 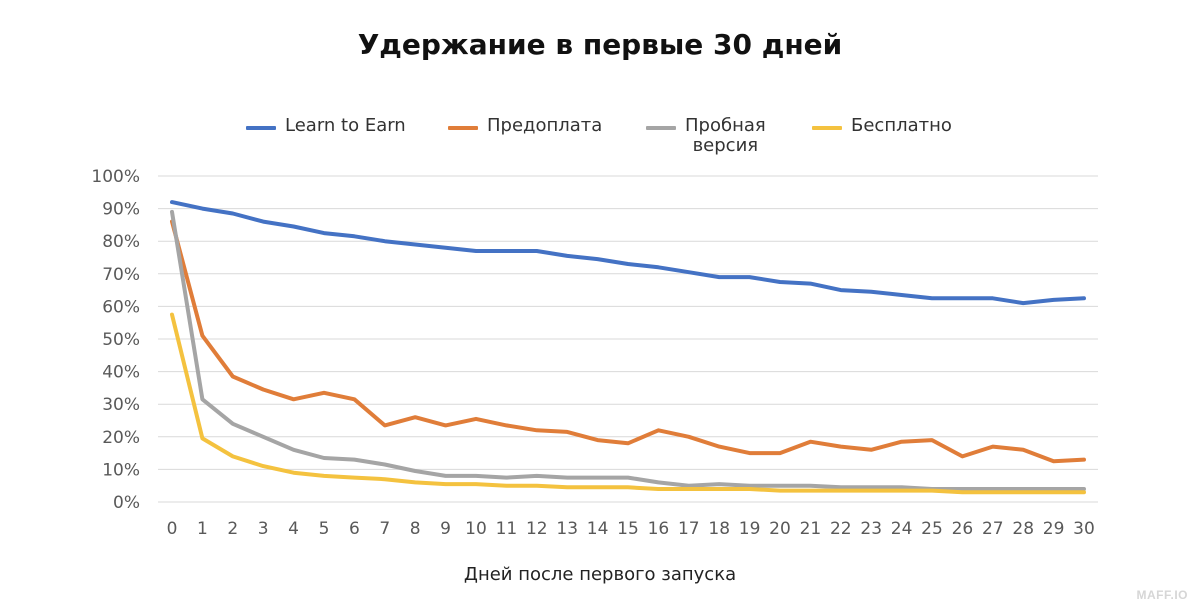 I want to click on y-tick-label: 100%, so click(x=115, y=177).